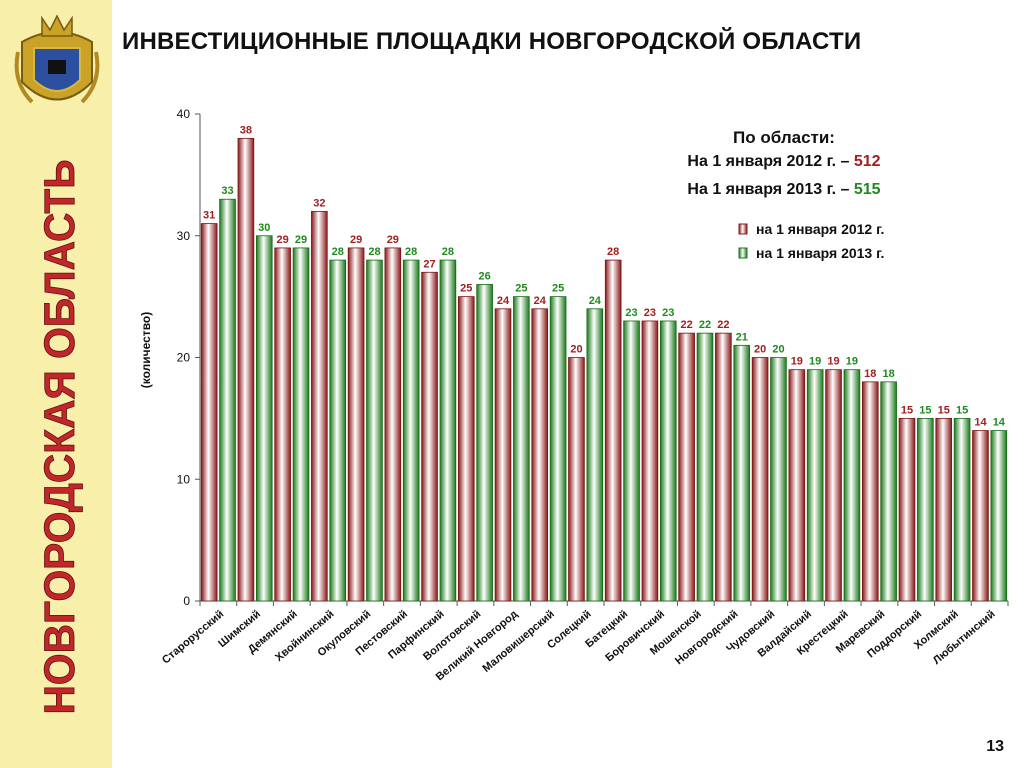 This screenshot has width=1024, height=768. I want to click on side-title-text: НОВГОРОДСКАЯ ОБЛАСТЬ, so click(60, 437).